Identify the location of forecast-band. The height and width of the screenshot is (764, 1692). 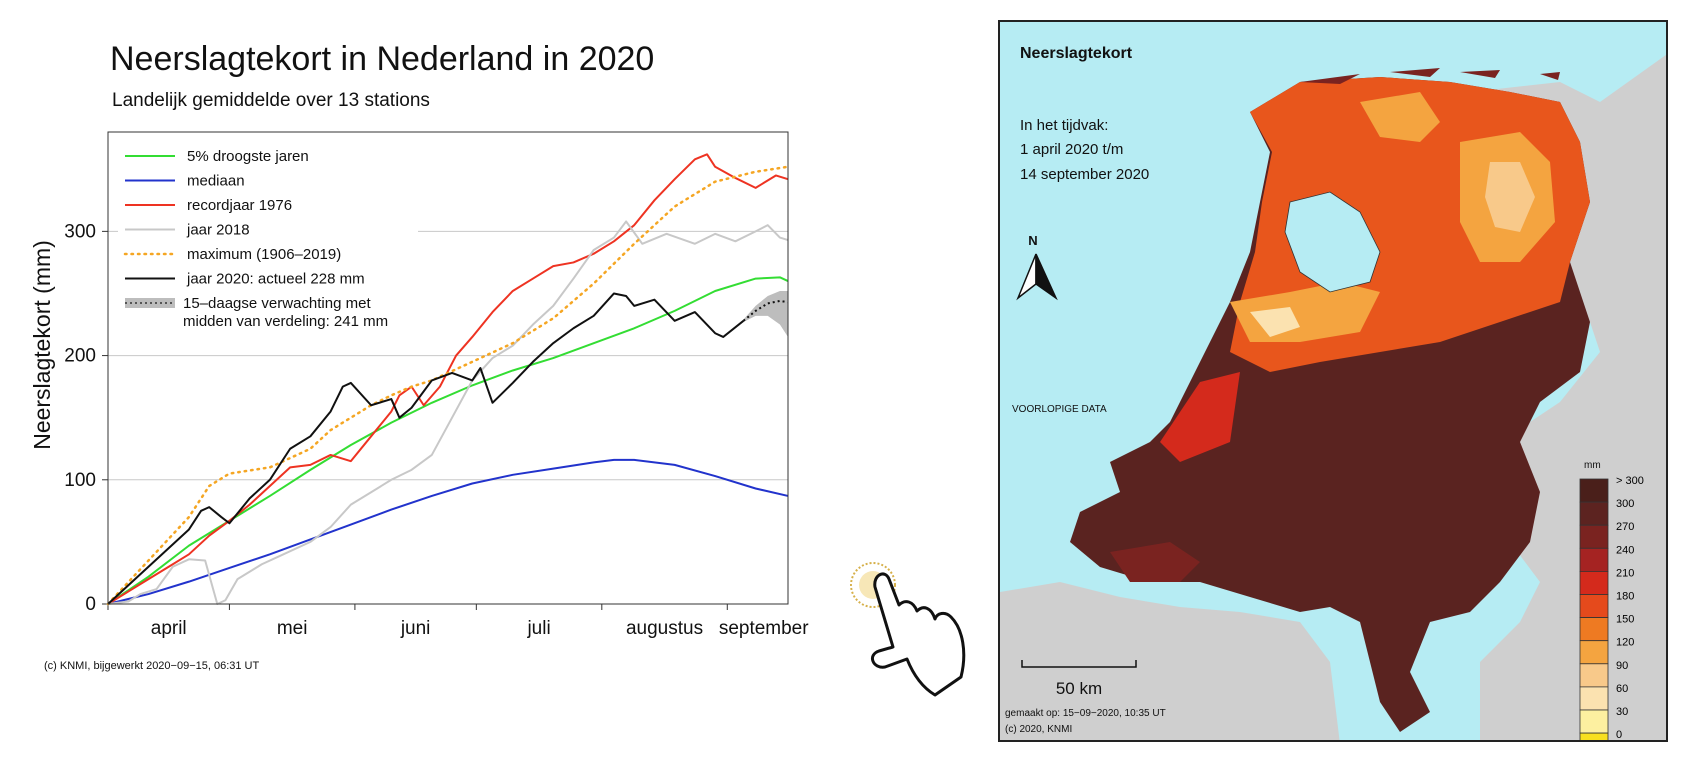
(765, 313).